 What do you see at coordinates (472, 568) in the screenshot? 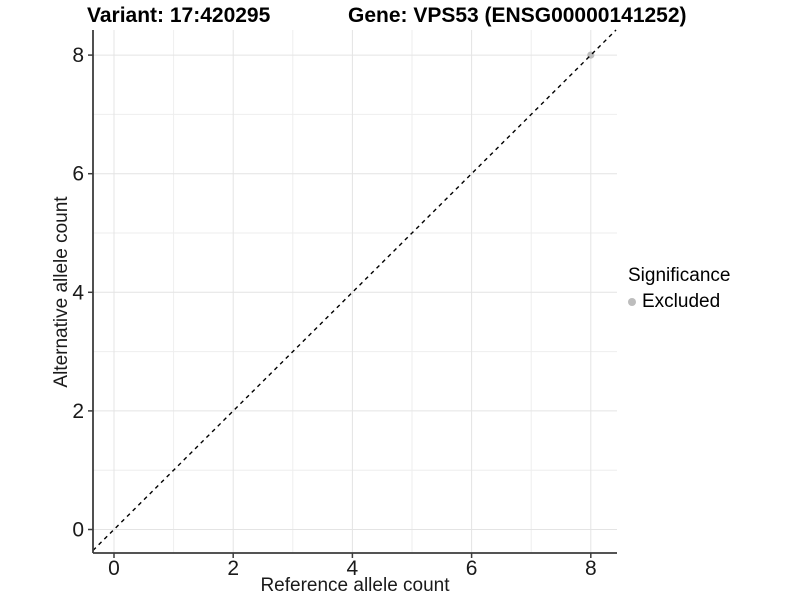
I see `x-tick-label: 6` at bounding box center [472, 568].